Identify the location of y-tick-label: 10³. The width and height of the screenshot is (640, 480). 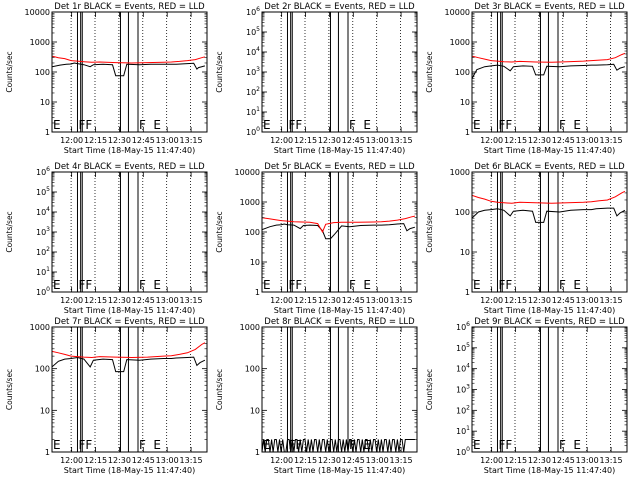
(463, 389).